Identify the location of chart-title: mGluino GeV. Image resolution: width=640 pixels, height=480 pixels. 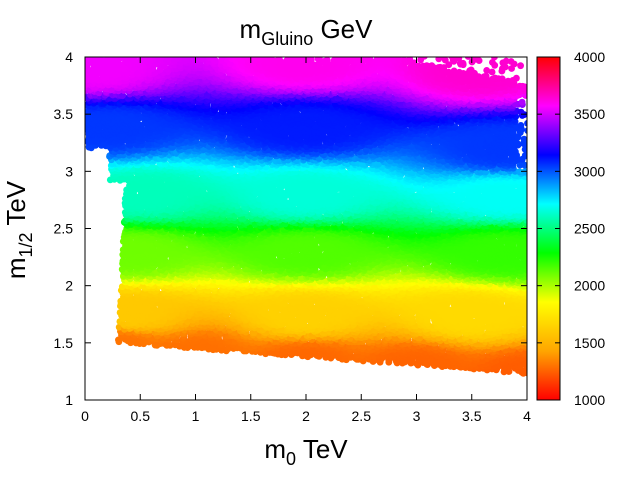
(307, 31).